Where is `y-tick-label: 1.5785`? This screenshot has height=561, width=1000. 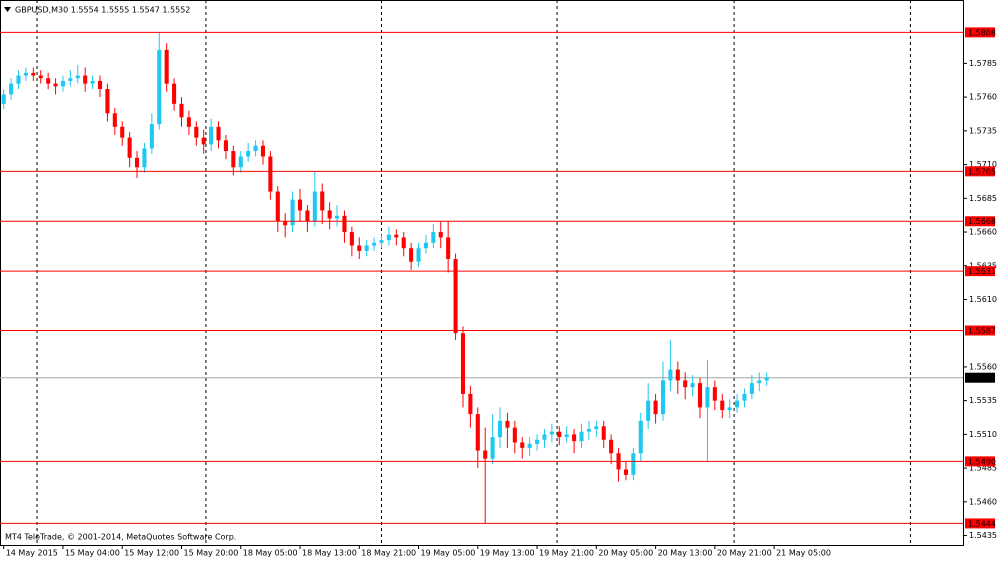
y-tick-label: 1.5785 is located at coordinates (983, 63).